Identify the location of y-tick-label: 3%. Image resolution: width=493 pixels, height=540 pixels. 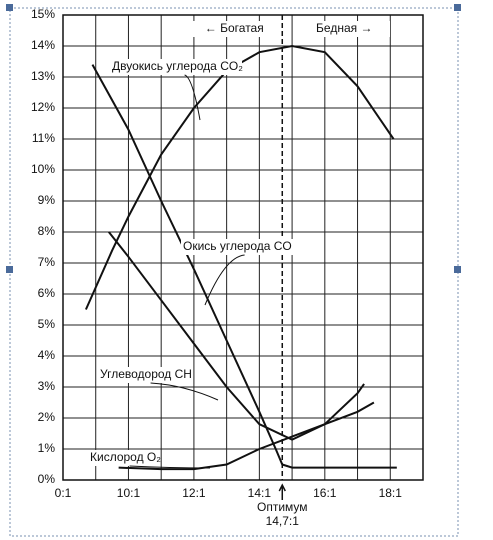
(47, 386).